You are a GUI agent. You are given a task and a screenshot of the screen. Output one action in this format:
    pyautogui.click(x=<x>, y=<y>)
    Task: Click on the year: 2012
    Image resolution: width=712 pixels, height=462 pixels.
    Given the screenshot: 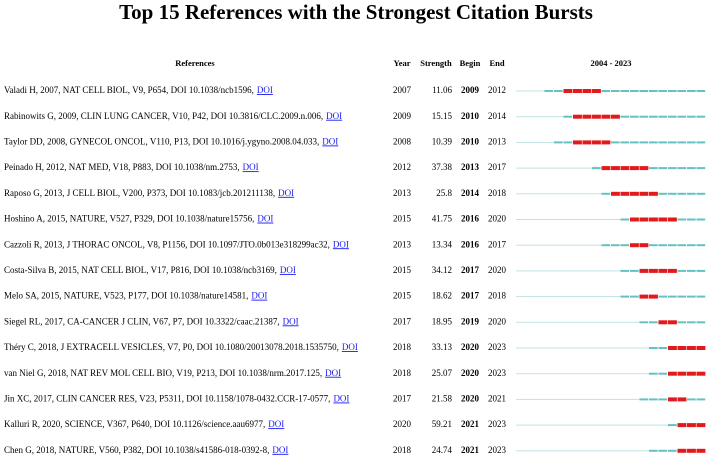 What is the action you would take?
    pyautogui.click(x=402, y=167)
    